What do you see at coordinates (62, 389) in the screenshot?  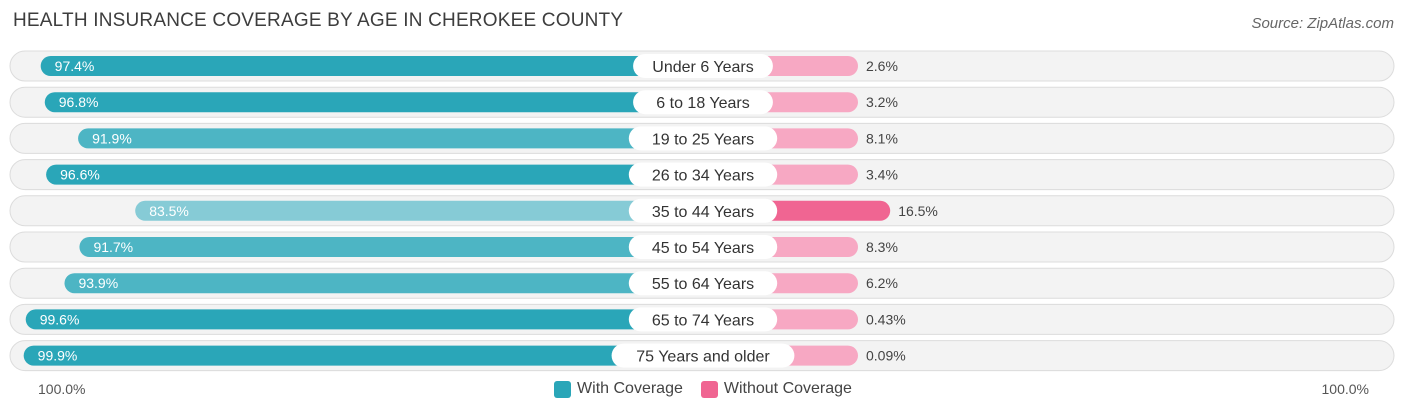 I see `axis-left-label: 100.0%` at bounding box center [62, 389].